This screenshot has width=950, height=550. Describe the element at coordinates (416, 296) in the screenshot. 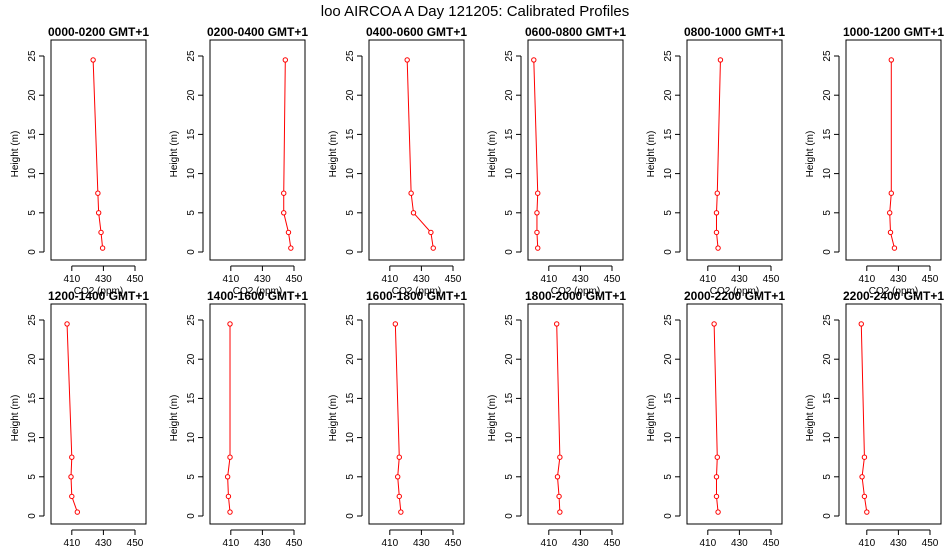

I see `panel-title: 1600-1800 GMT+1` at that location.